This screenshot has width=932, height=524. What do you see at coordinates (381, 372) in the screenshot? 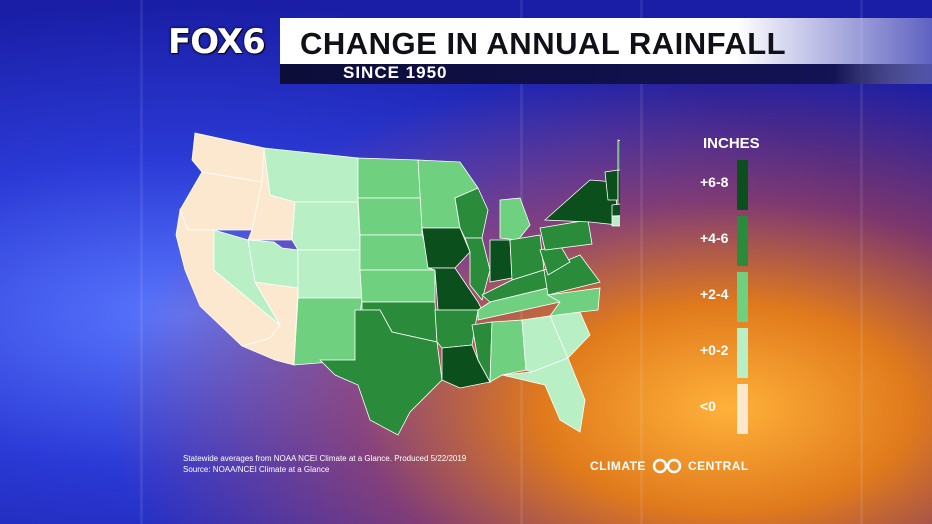
I see `state-TX` at bounding box center [381, 372].